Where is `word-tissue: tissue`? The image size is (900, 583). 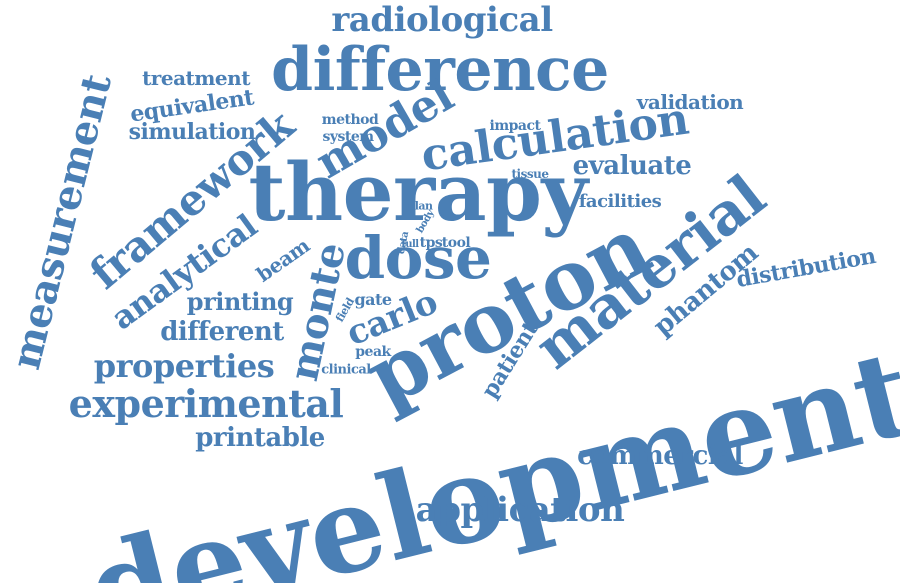 word-tissue: tissue is located at coordinates (530, 174).